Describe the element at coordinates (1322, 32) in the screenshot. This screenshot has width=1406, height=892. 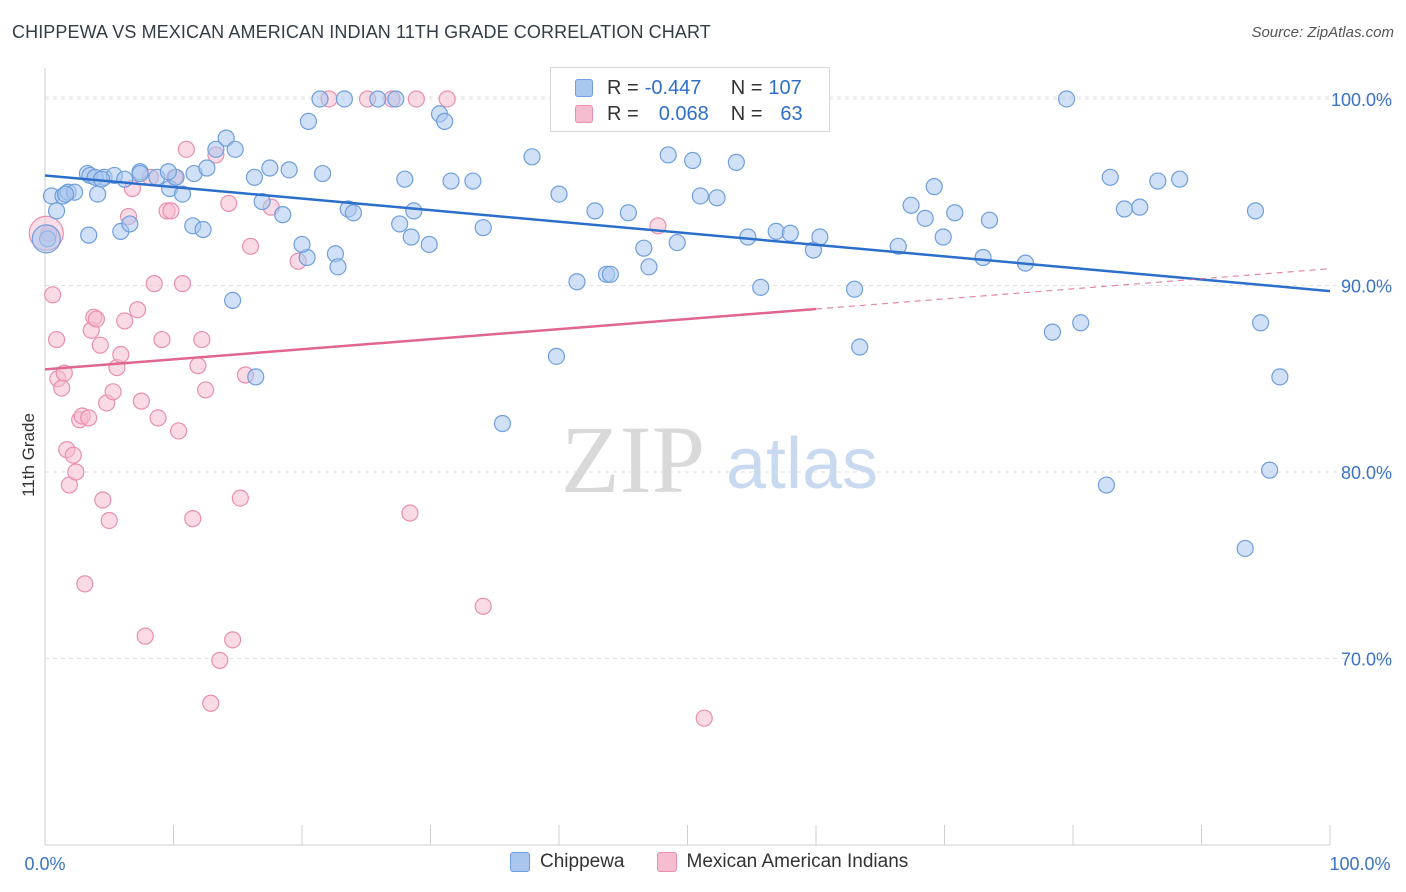
I see `source-note: Source: ZipAtlas.com` at that location.